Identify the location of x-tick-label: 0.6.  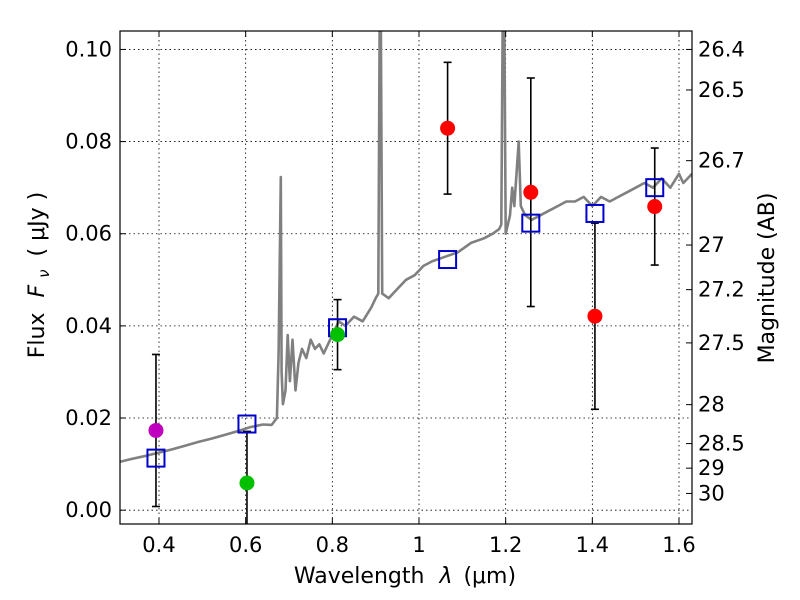
(245, 545).